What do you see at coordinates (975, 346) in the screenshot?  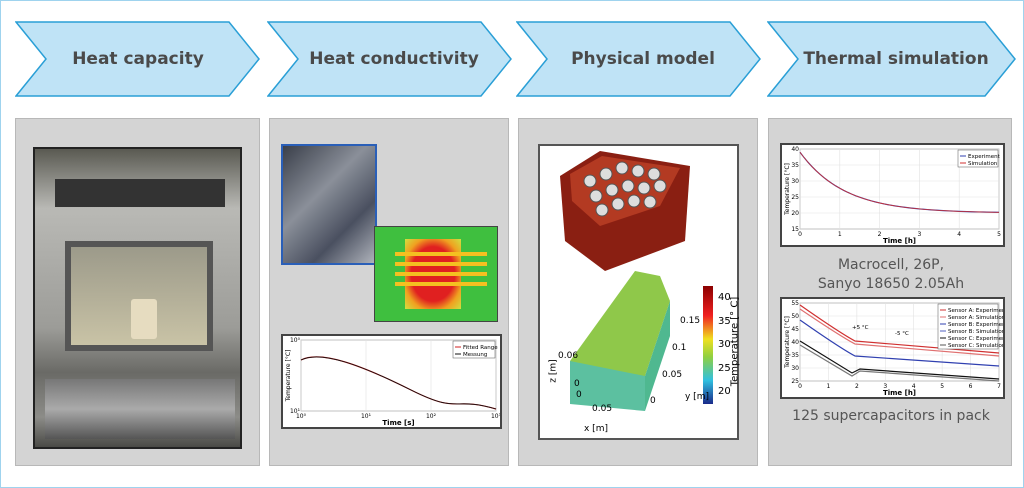 I see `legend-entry: Sensor C: Simulation` at bounding box center [975, 346].